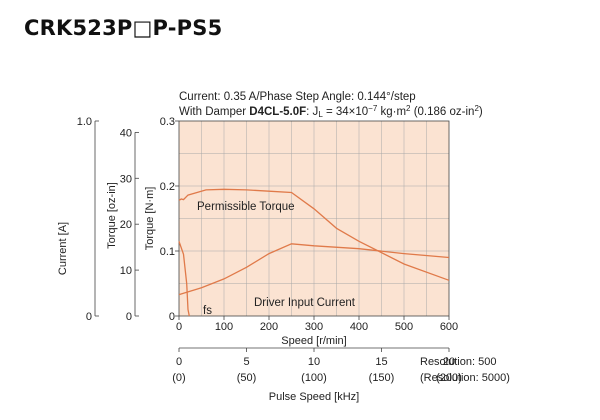  I want to click on unit-superscript: 2, so click(408, 108).